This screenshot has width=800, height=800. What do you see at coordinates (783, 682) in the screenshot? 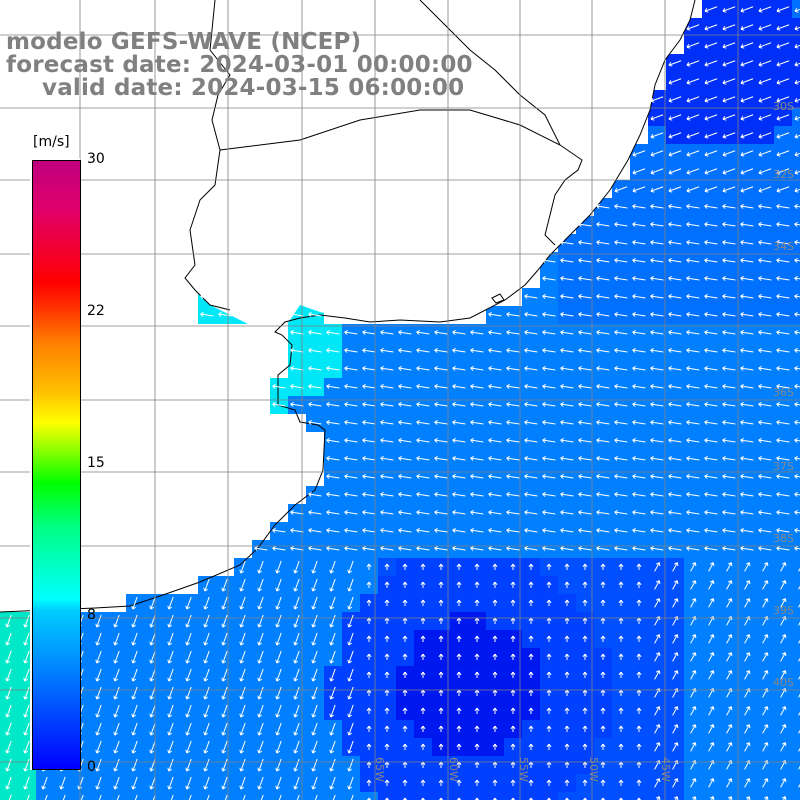
I see `lat-label: 40S` at bounding box center [783, 682].